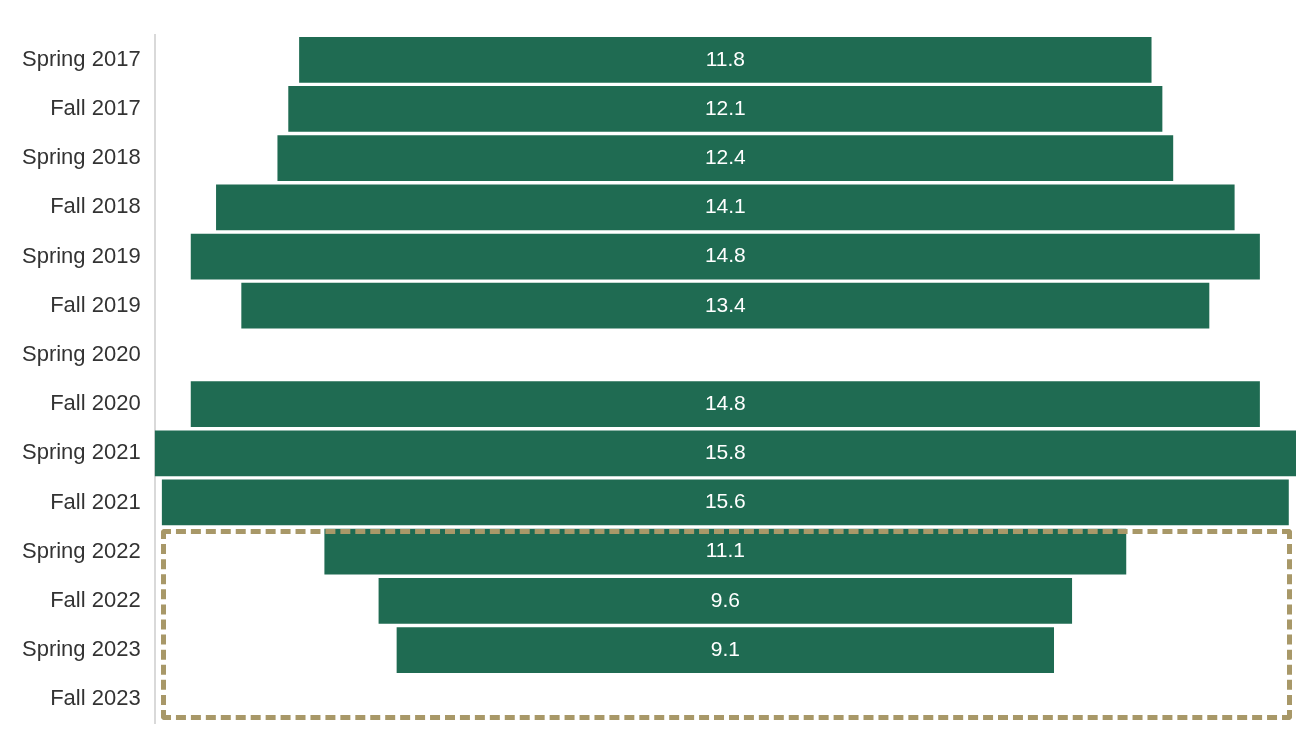 Image resolution: width=1307 pixels, height=751 pixels. I want to click on data-label: 11.8, so click(725, 58).